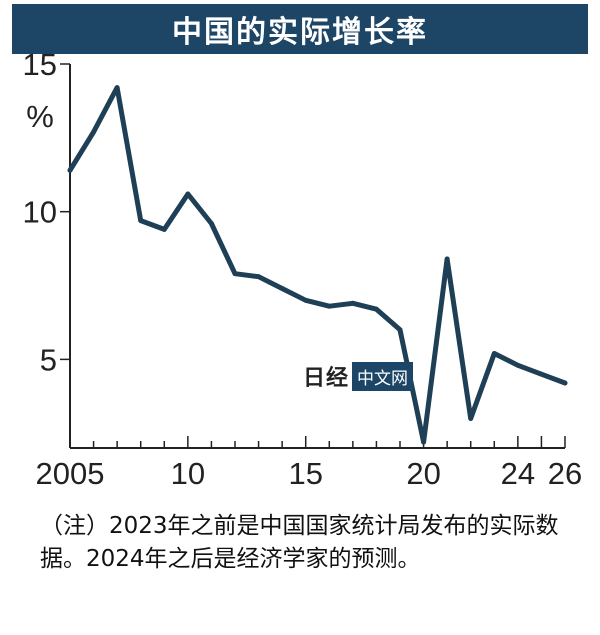 This screenshot has height=635, width=600. Describe the element at coordinates (70, 473) in the screenshot. I see `x-tick-label: 2005` at that location.